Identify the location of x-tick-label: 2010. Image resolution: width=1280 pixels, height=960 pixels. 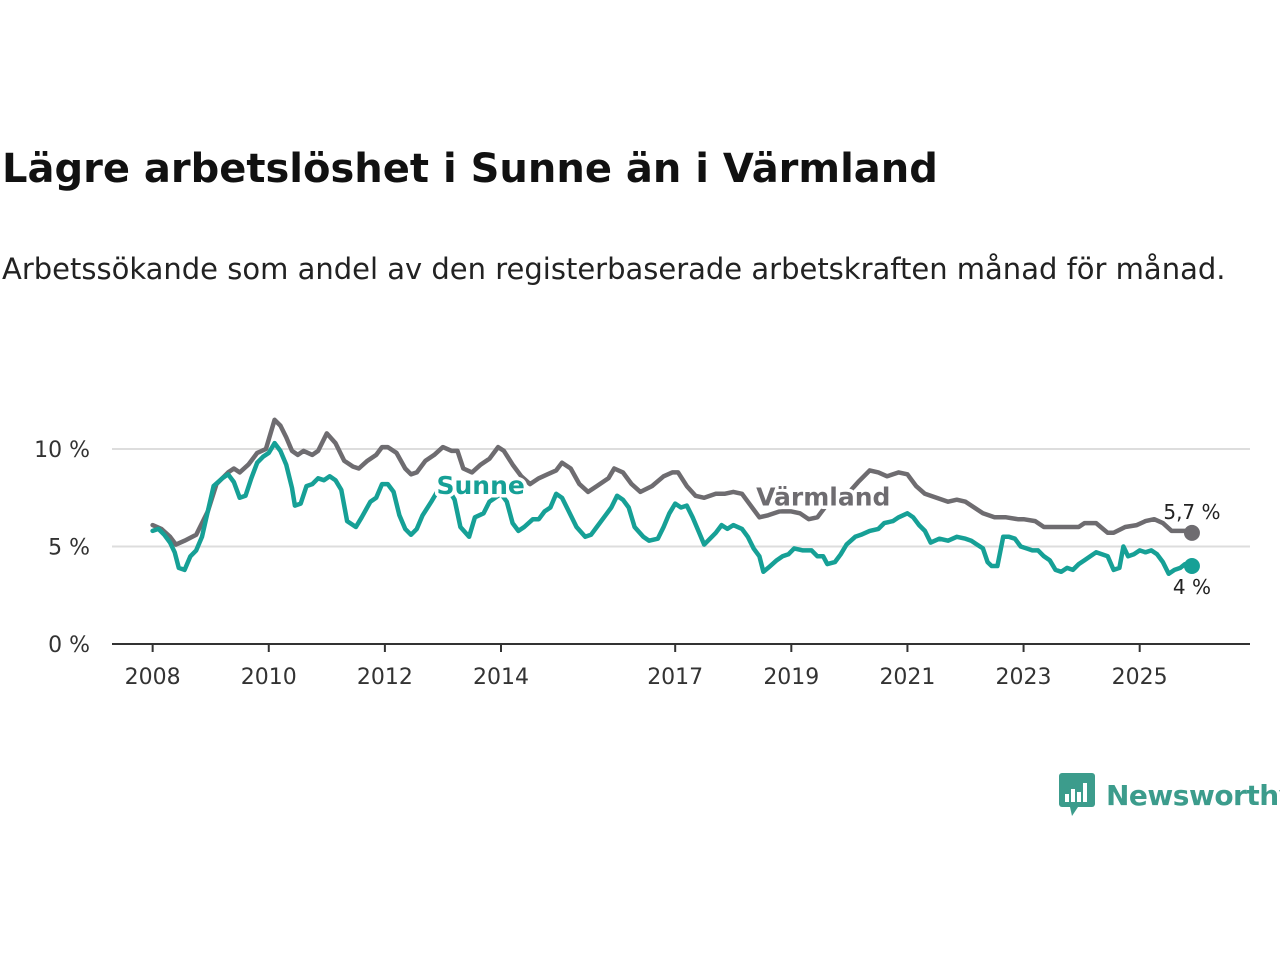
(269, 677).